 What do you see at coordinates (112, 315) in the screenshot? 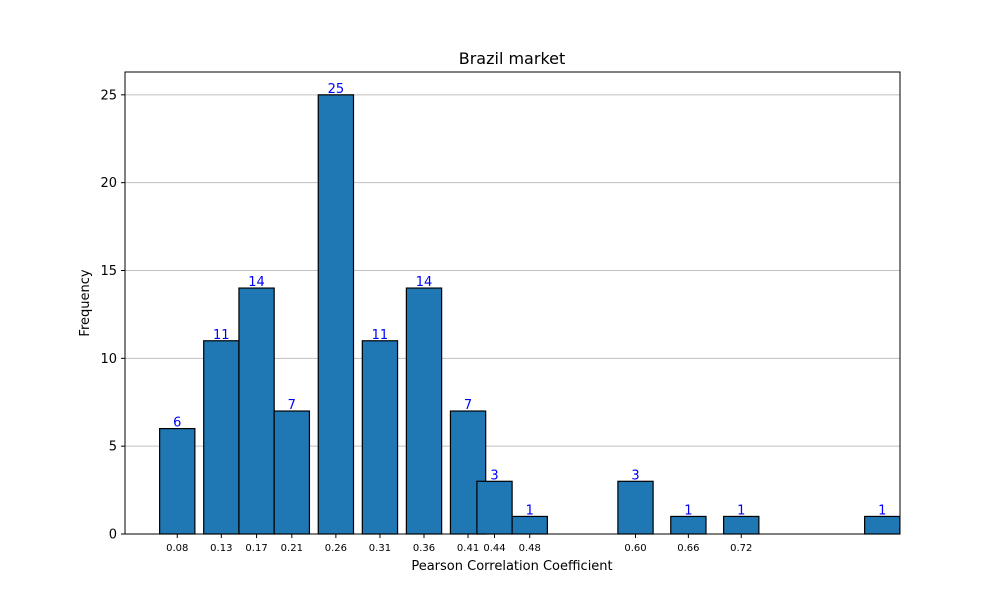
I see `y-axis: 0 5 10 15 20 25` at bounding box center [112, 315].